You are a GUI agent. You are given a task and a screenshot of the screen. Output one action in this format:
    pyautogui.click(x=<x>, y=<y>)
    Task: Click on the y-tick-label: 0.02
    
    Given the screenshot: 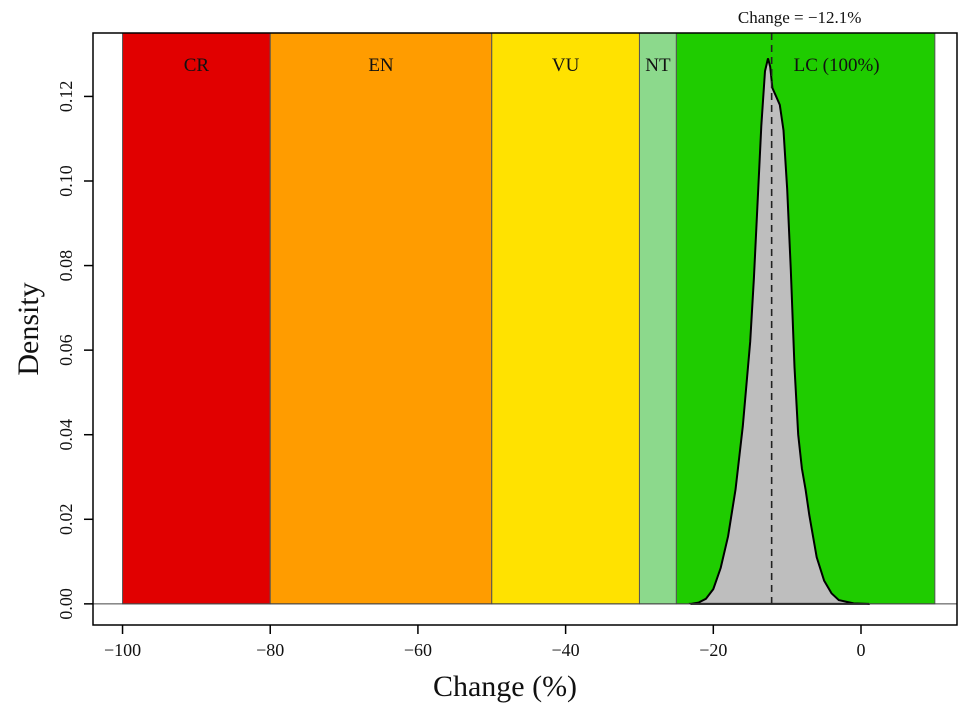 What is the action you would take?
    pyautogui.click(x=66, y=520)
    